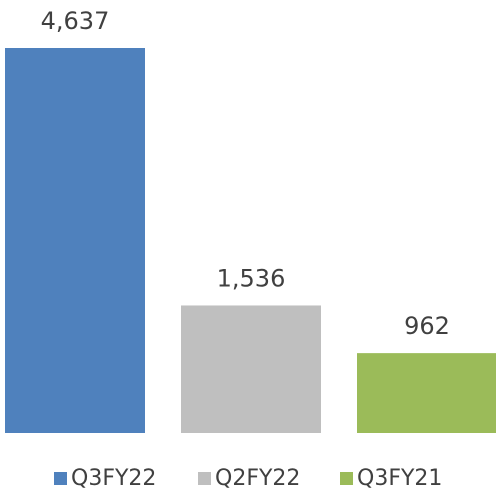 The width and height of the screenshot is (496, 490). What do you see at coordinates (399, 478) in the screenshot?
I see `legend-label: Q3FY21` at bounding box center [399, 478].